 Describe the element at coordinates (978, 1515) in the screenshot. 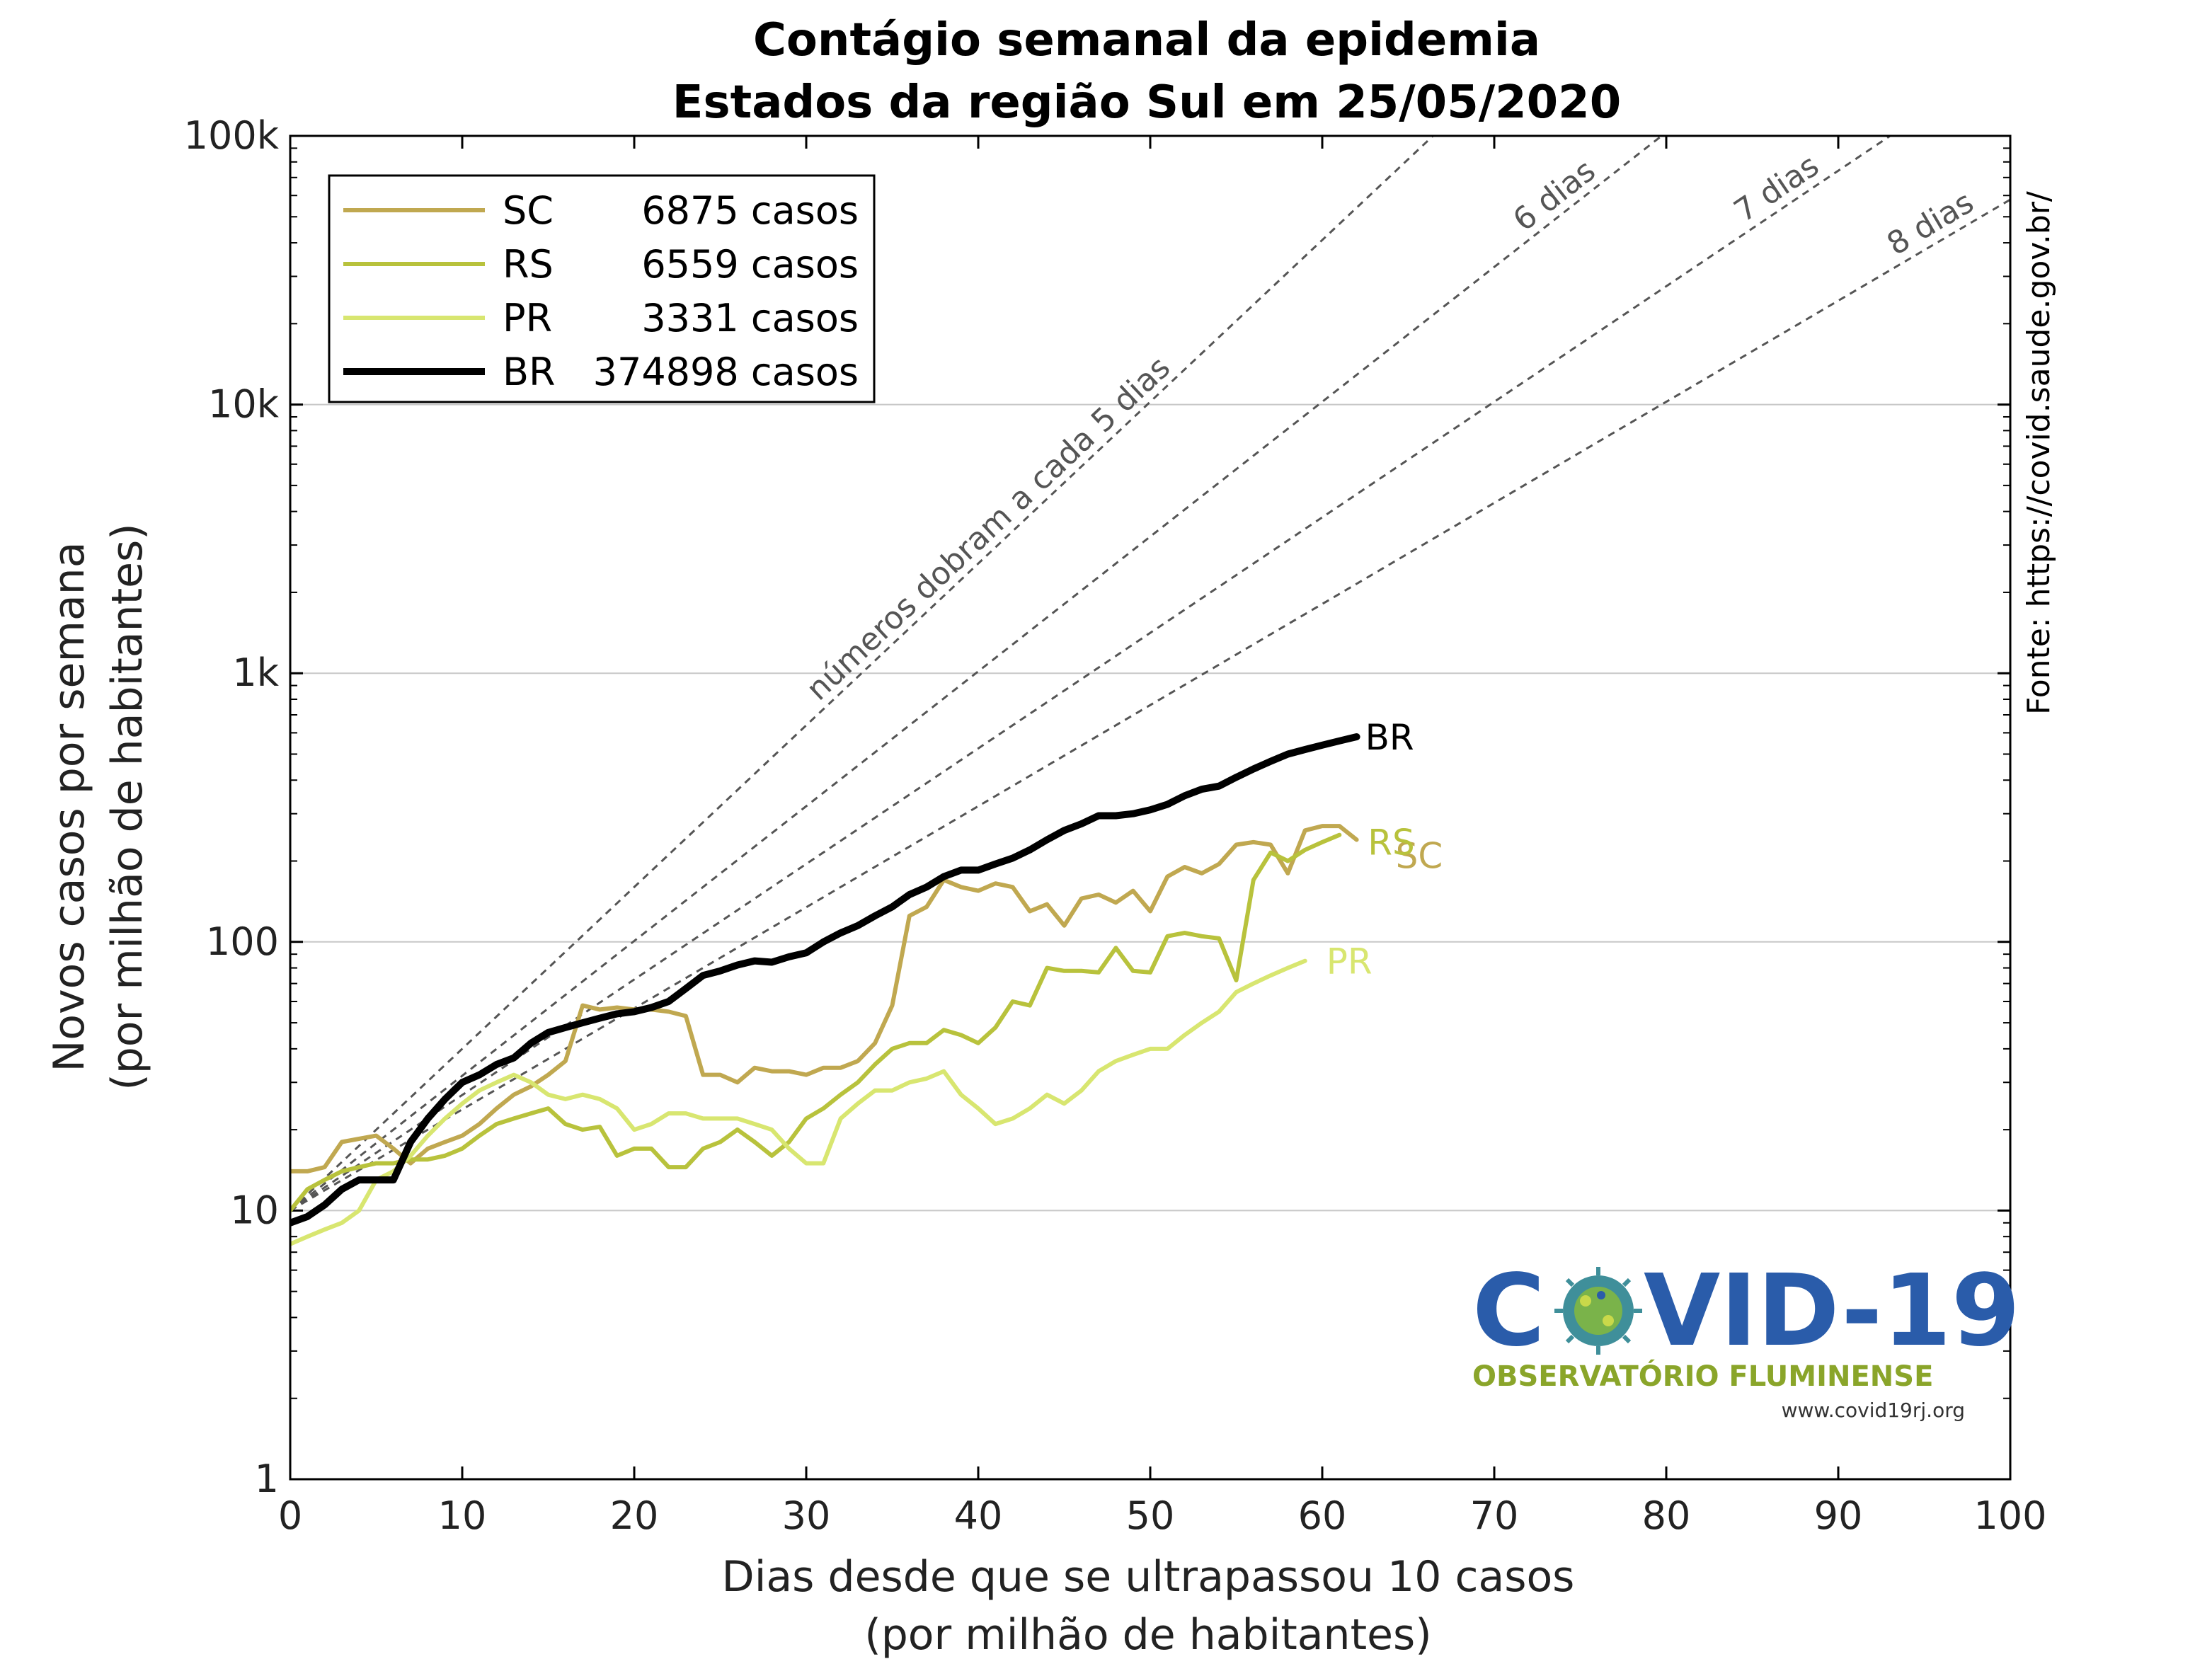

I see `x-tick-label: 40` at that location.